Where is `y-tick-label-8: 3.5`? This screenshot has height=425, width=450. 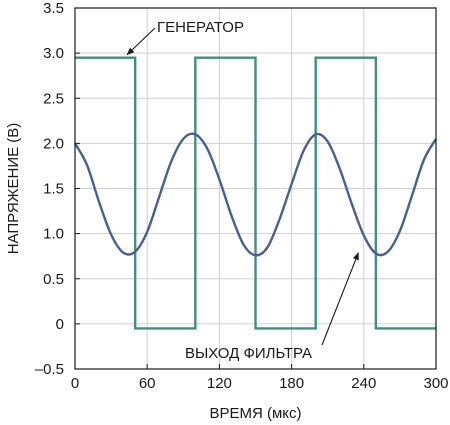 y-tick-label-8: 3.5 is located at coordinates (53, 8).